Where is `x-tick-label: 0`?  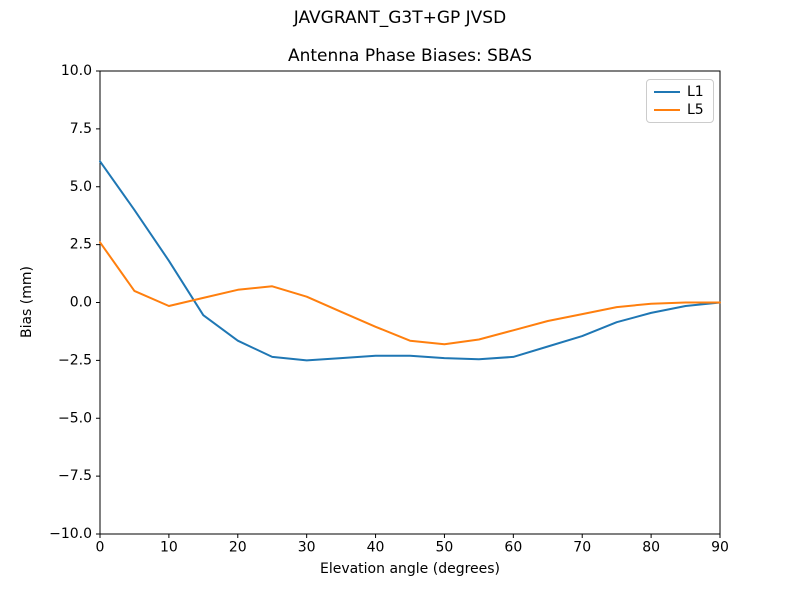
x-tick-label: 0 is located at coordinates (100, 548).